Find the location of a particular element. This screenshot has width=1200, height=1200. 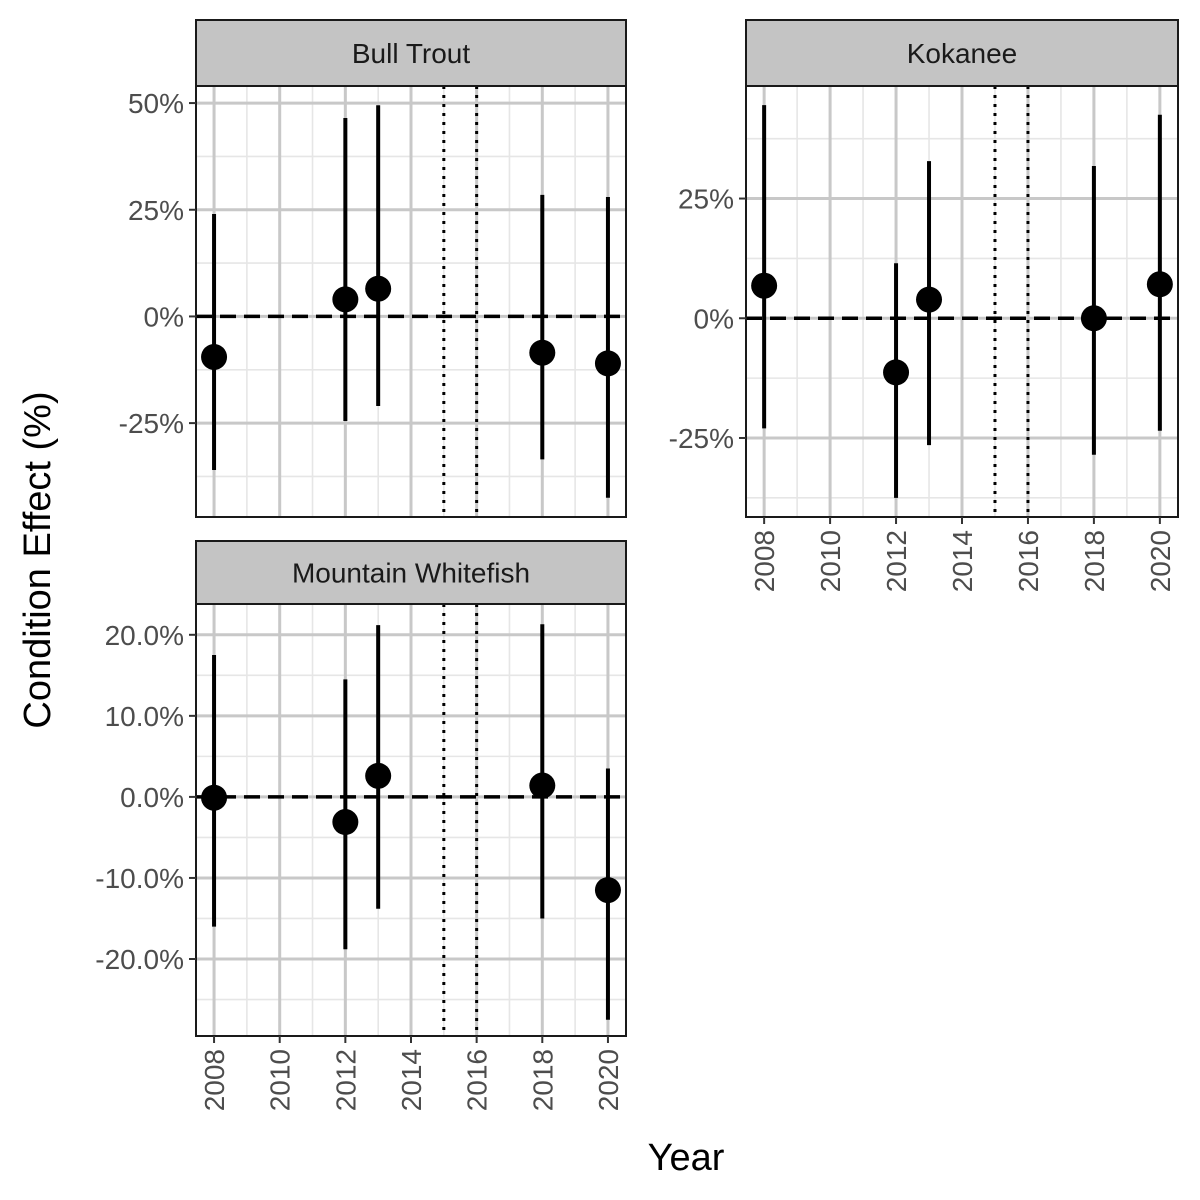

y-tick-label: 50% is located at coordinates (156, 103).